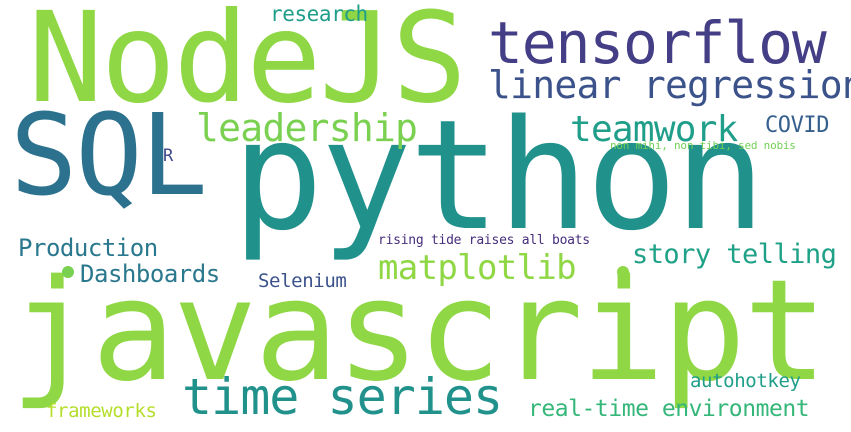  I want to click on word-autohotkey: autohotkey, so click(745, 381).